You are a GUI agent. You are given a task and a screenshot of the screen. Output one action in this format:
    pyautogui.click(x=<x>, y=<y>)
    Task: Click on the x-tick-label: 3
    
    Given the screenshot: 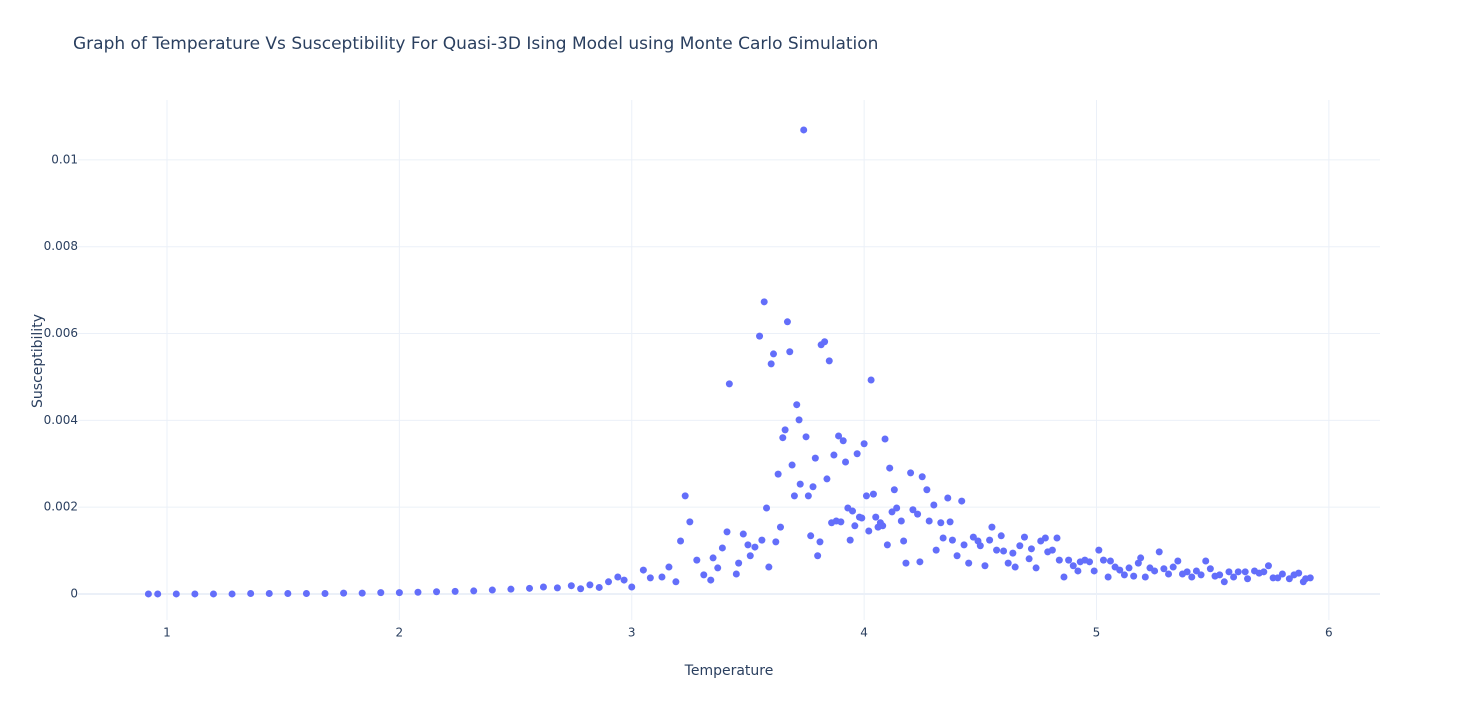 What is the action you would take?
    pyautogui.click(x=632, y=633)
    